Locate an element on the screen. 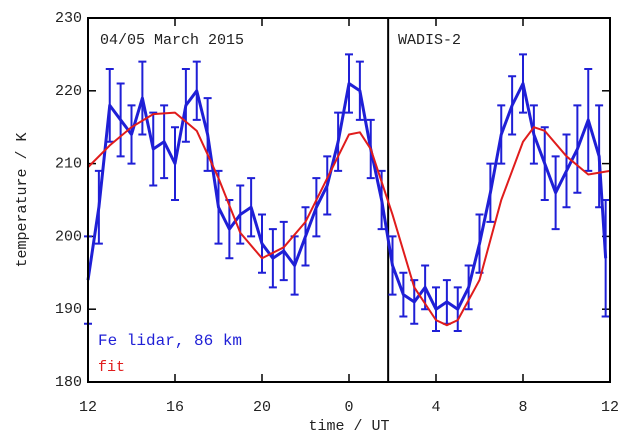  x-tick-label: 8 is located at coordinates (522, 407).